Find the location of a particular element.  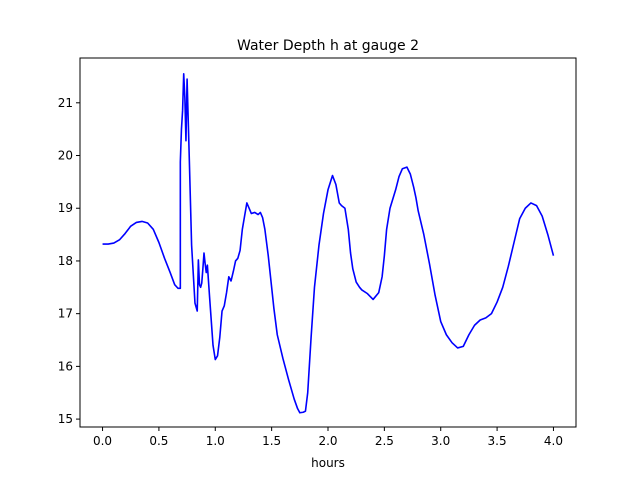

x-tick-label: 4.0 is located at coordinates (553, 441).